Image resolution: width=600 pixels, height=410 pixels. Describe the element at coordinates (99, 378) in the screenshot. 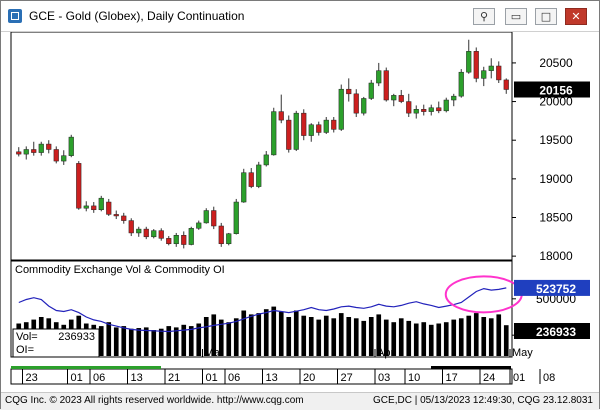

I see `time-tick-label: 06` at that location.